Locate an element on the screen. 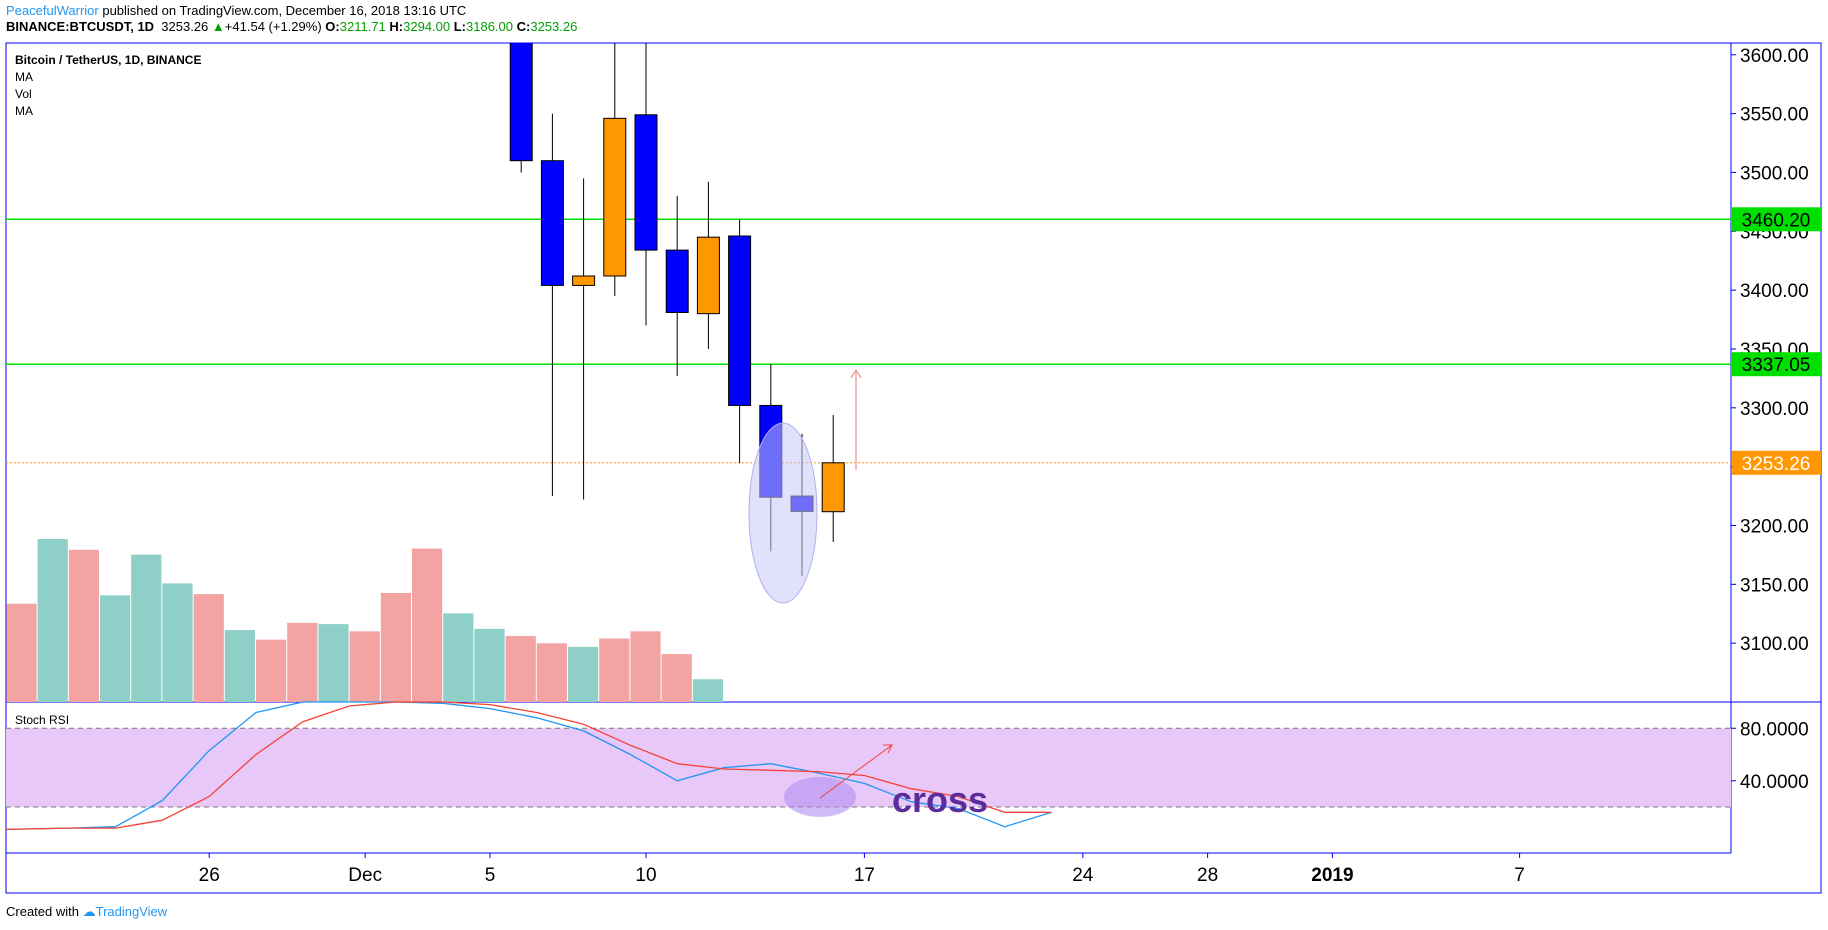 The image size is (1828, 930). cross-annotation: cross is located at coordinates (940, 799).